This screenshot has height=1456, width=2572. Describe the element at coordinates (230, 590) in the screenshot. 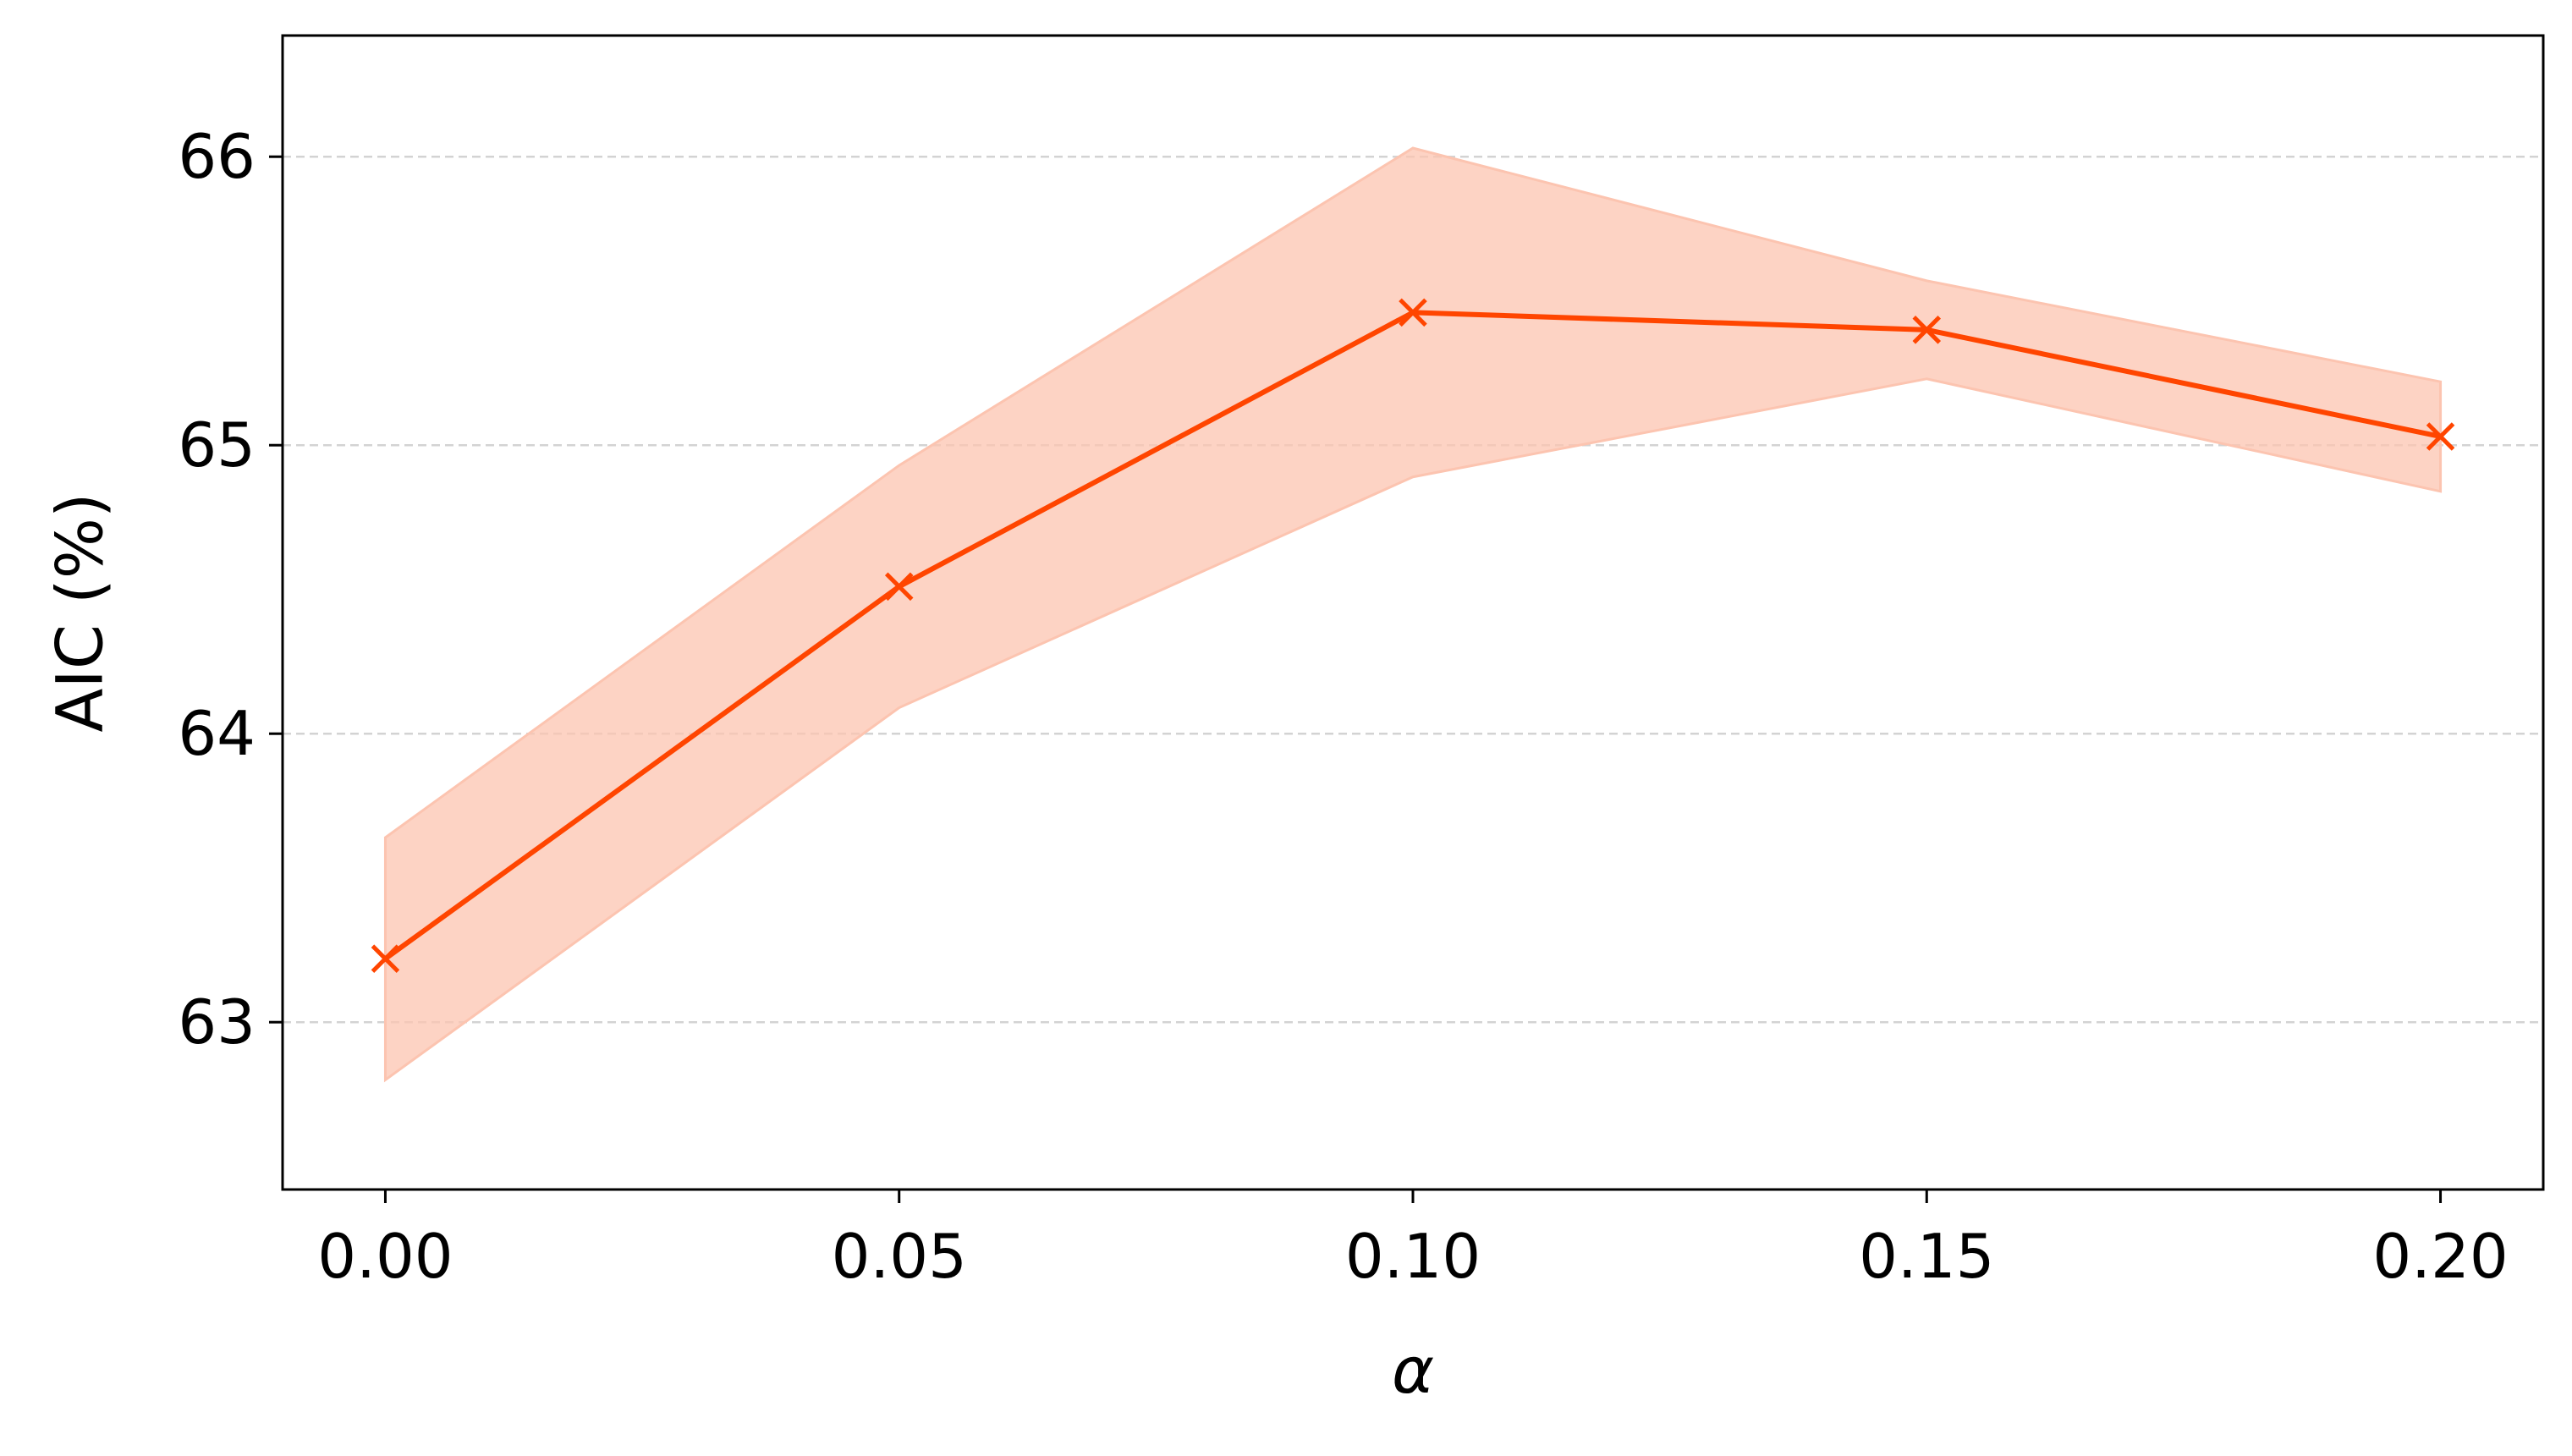

I see `y-axis-ticks: 63 64 65 66` at that location.